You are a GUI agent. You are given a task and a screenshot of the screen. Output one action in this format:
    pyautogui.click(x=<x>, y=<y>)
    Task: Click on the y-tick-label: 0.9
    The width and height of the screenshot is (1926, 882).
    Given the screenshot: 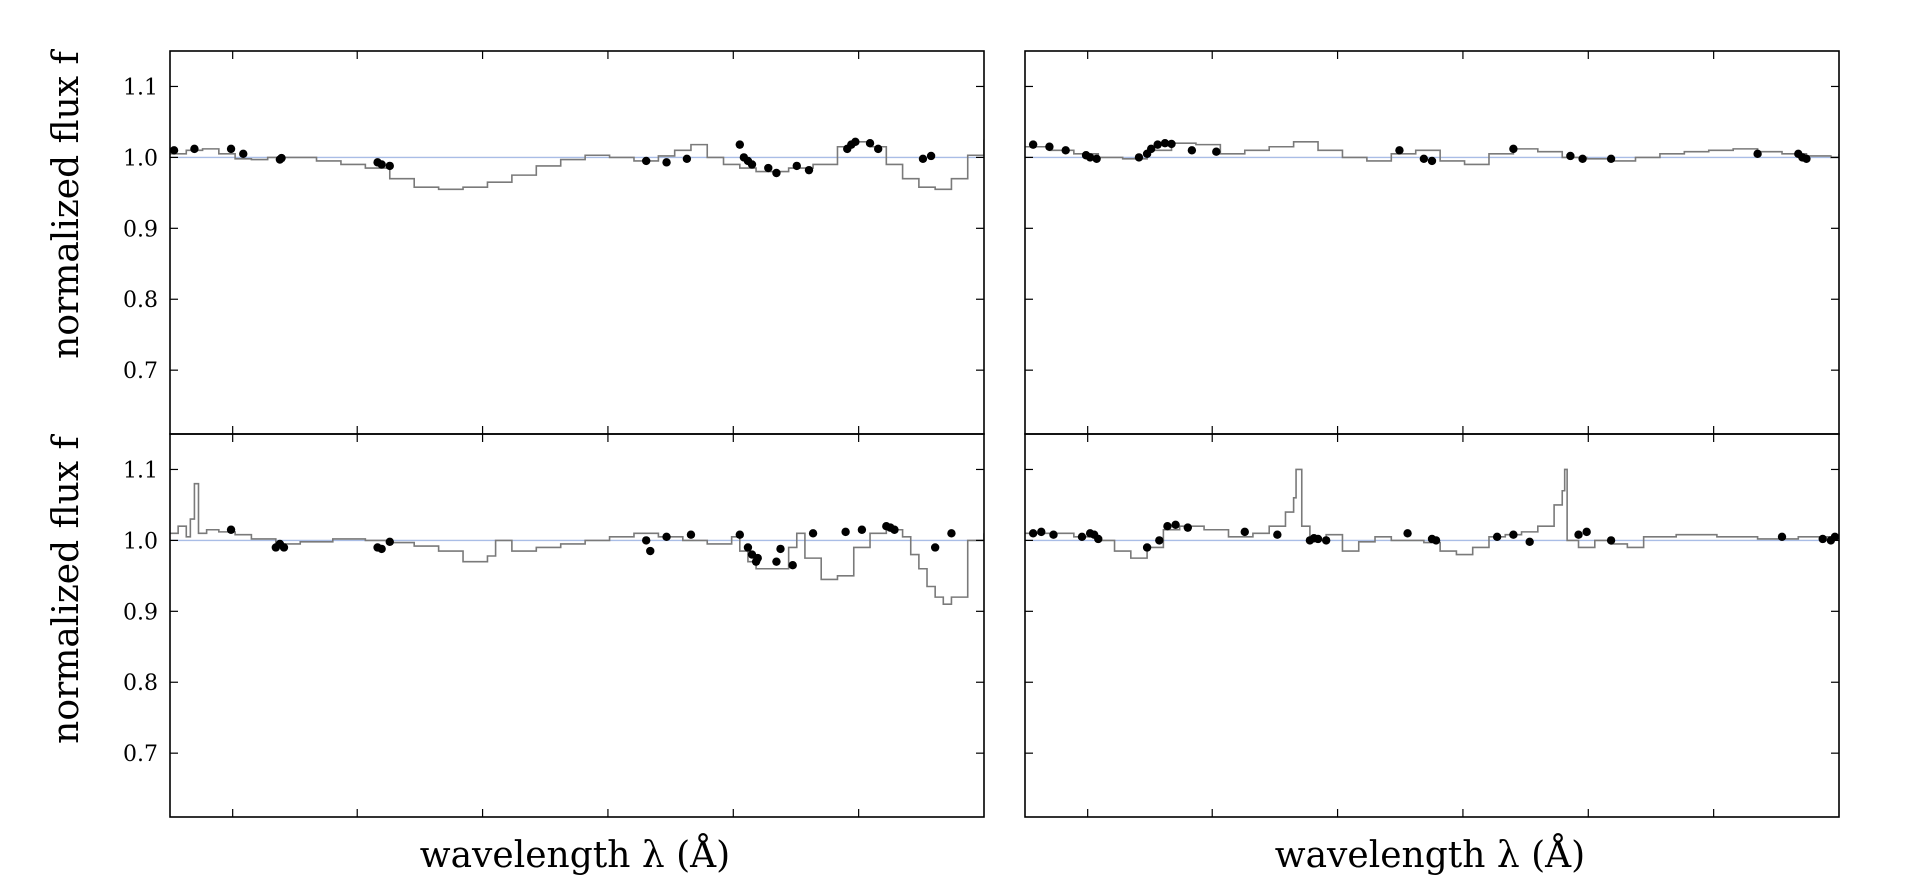 What is the action you would take?
    pyautogui.click(x=140, y=229)
    